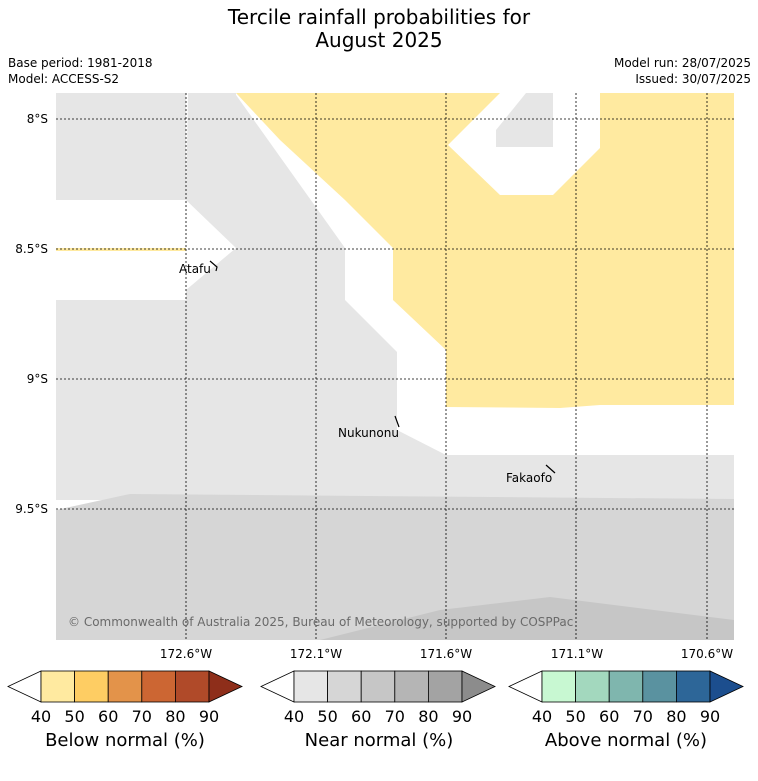 The width and height of the screenshot is (758, 781). I want to click on issued-date: Issued: 30/07/2025, so click(693, 79).